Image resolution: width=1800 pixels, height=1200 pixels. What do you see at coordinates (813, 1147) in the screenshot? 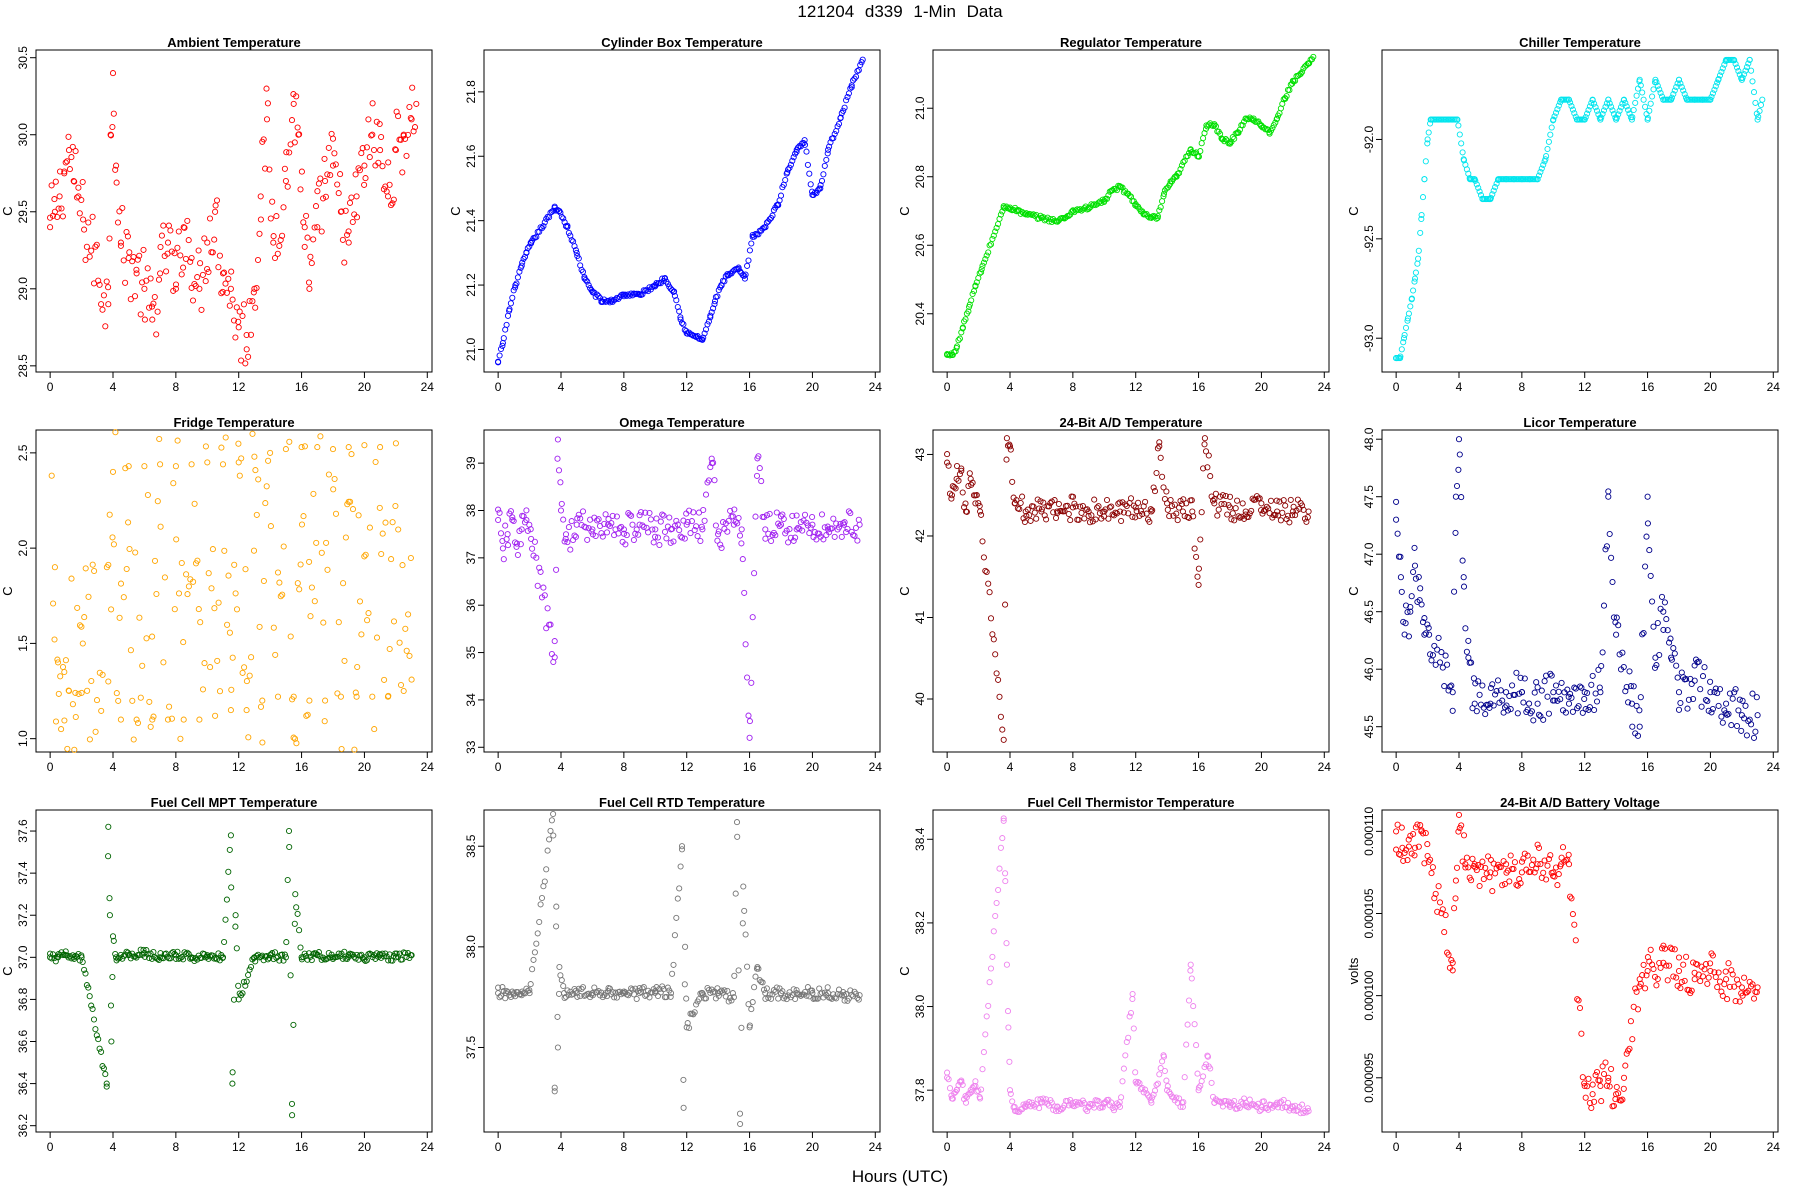
I see `x-tick-label: 20` at bounding box center [813, 1147].